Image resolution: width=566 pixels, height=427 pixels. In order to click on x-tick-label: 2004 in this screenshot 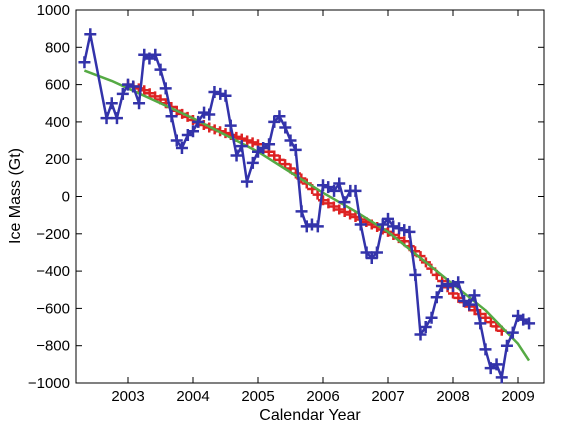, I will do `click(192, 396)`.